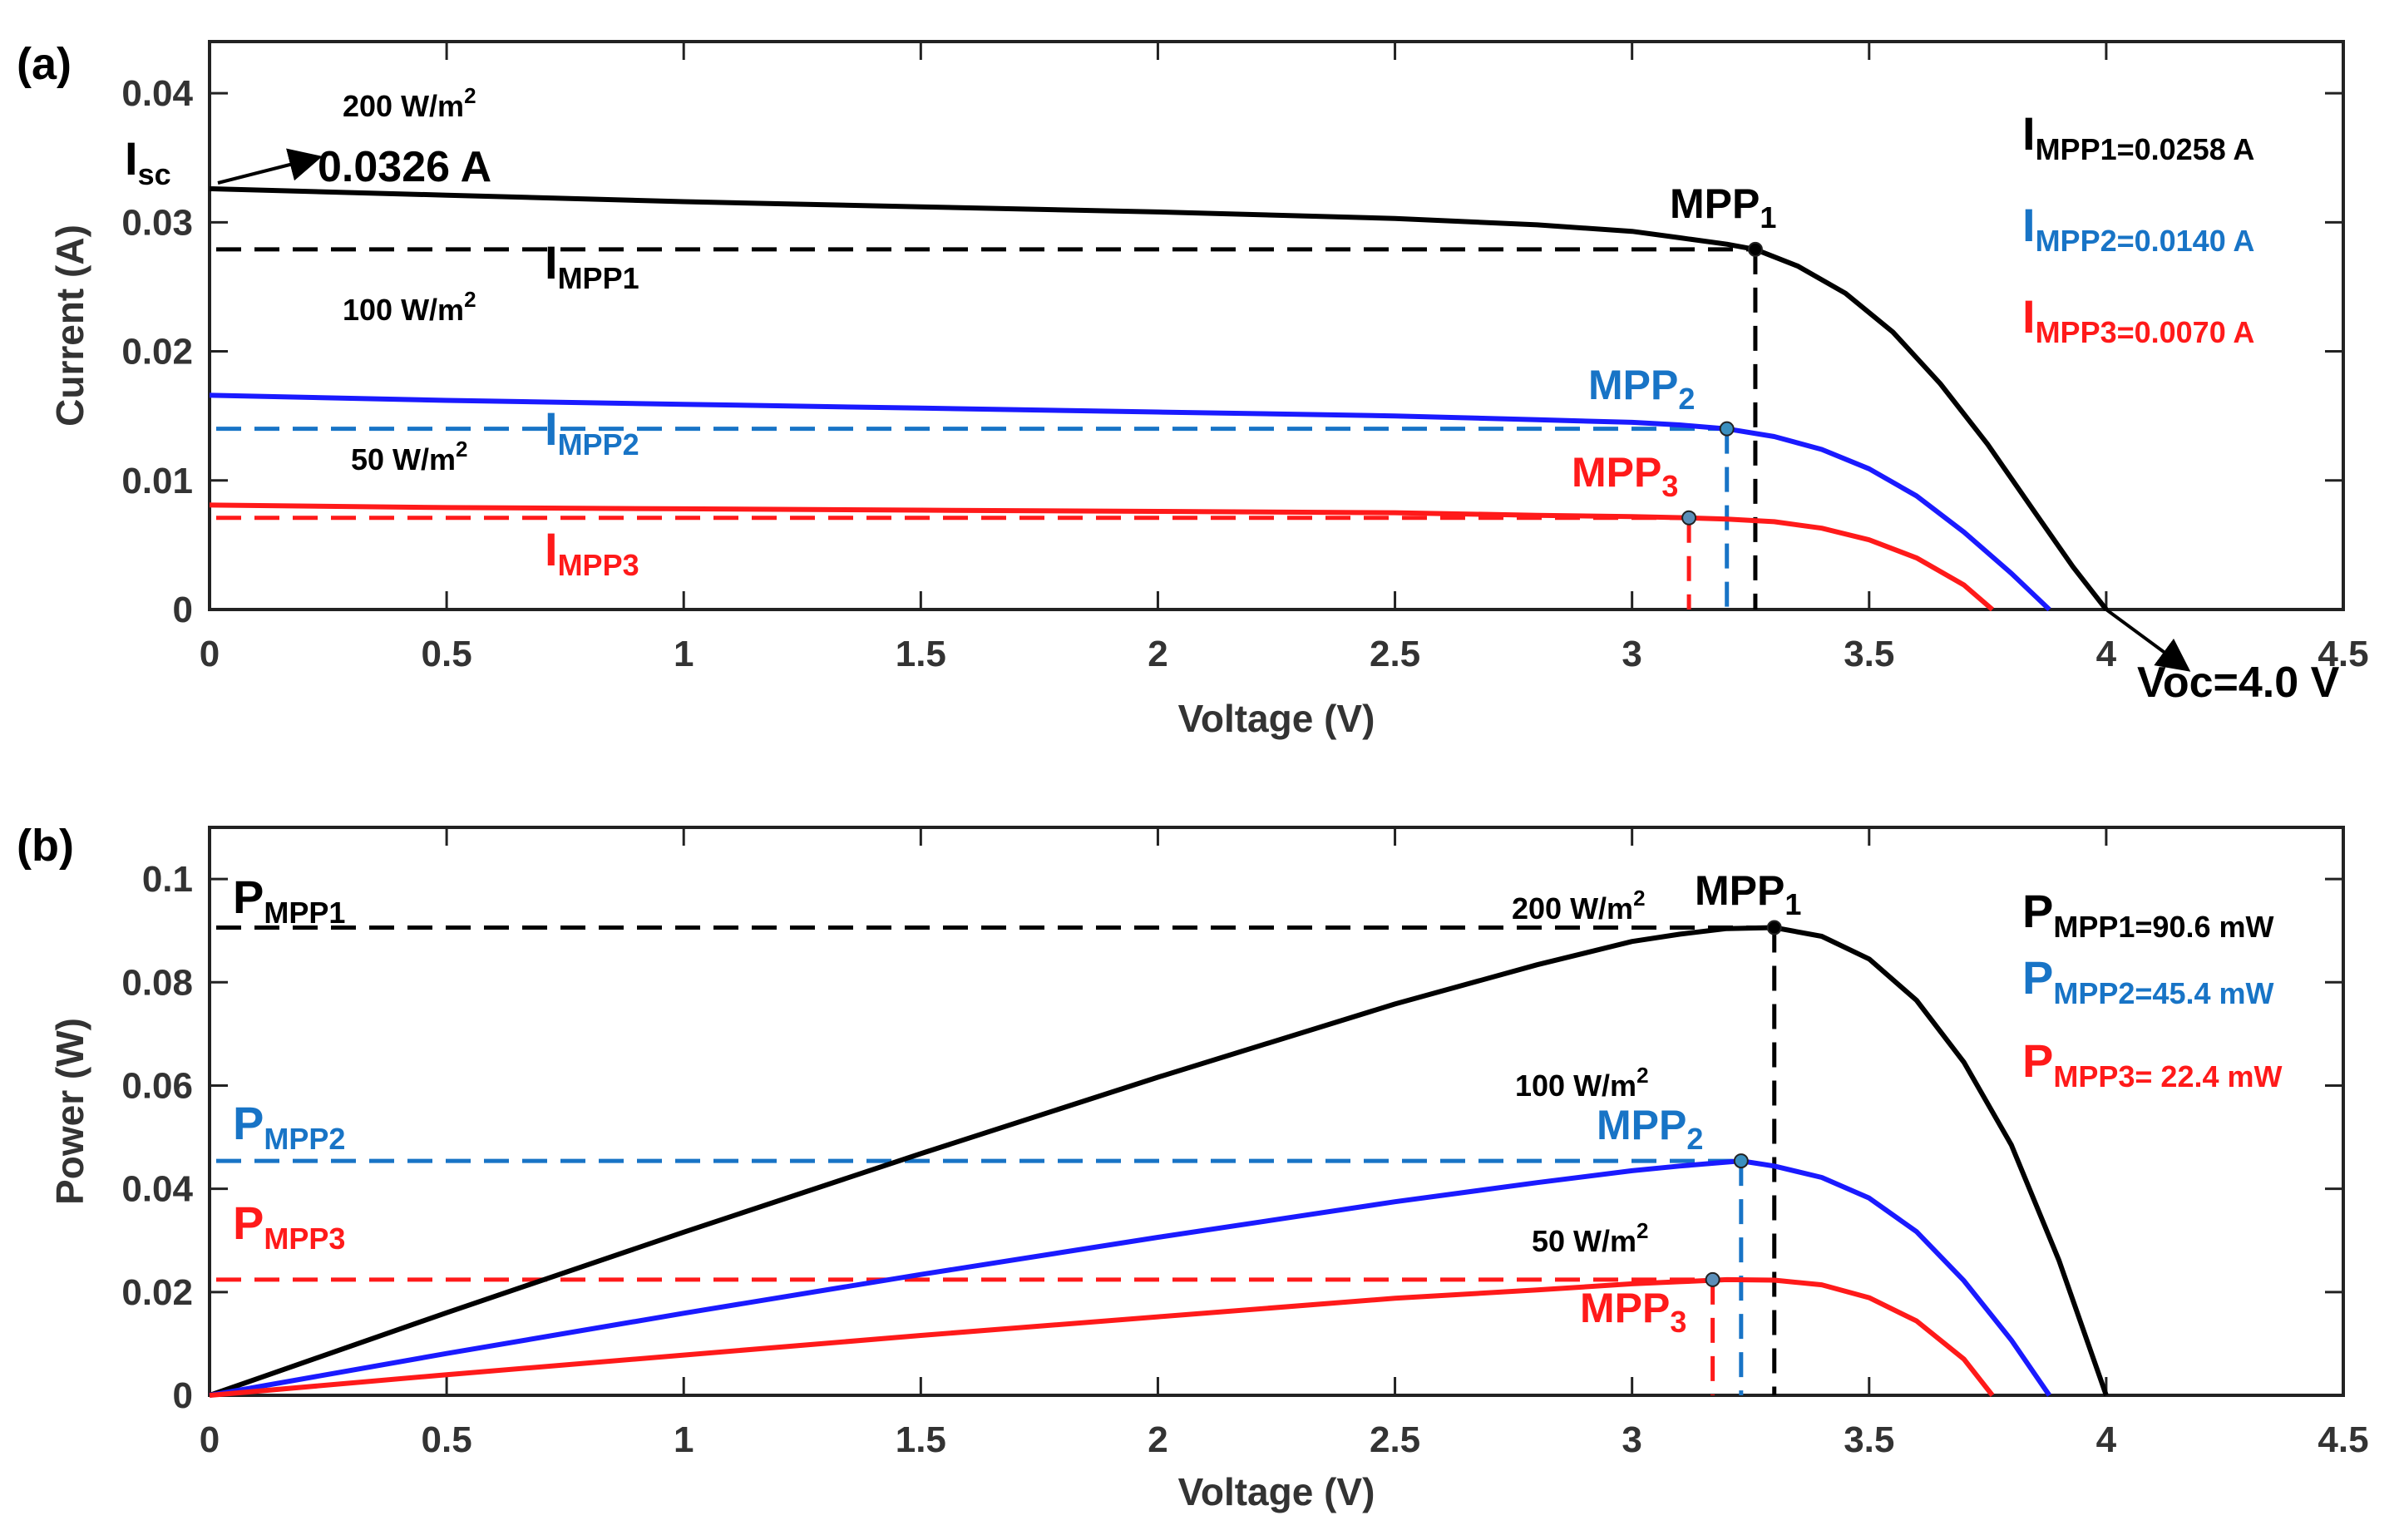  What do you see at coordinates (154, 174) in the screenshot?
I see `isc-subscript: sc` at bounding box center [154, 174].